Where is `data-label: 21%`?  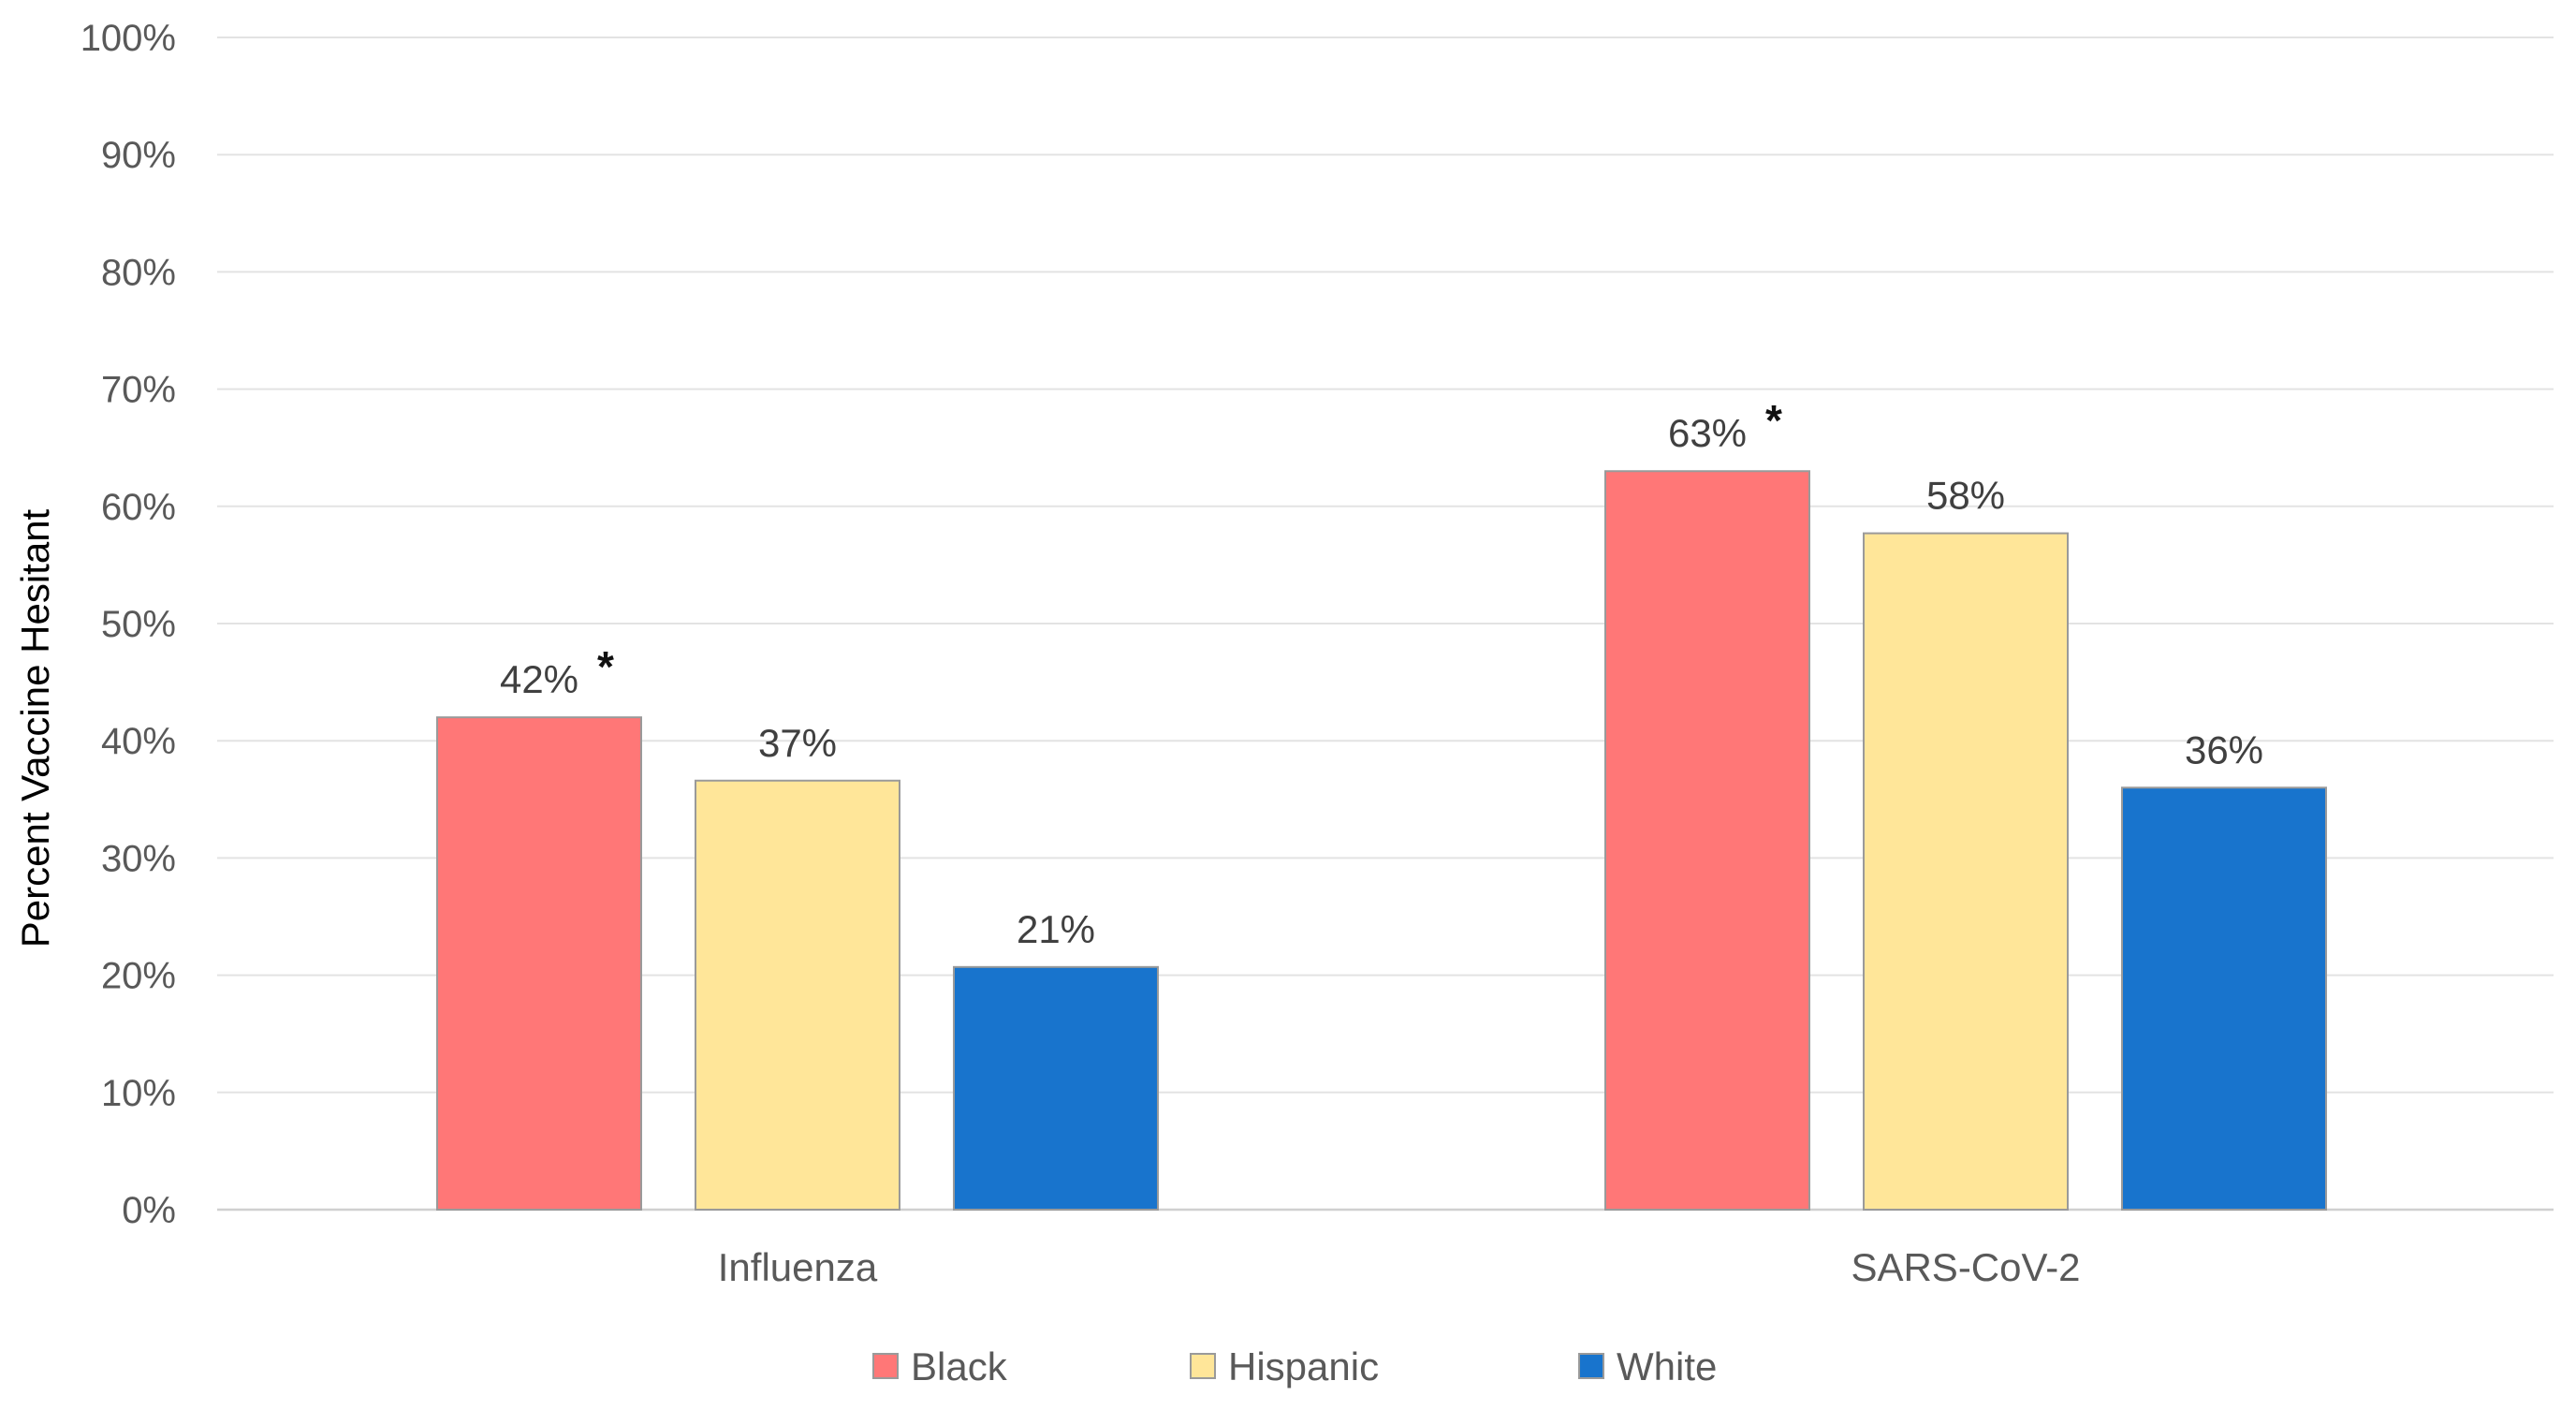
data-label: 21% is located at coordinates (1056, 929).